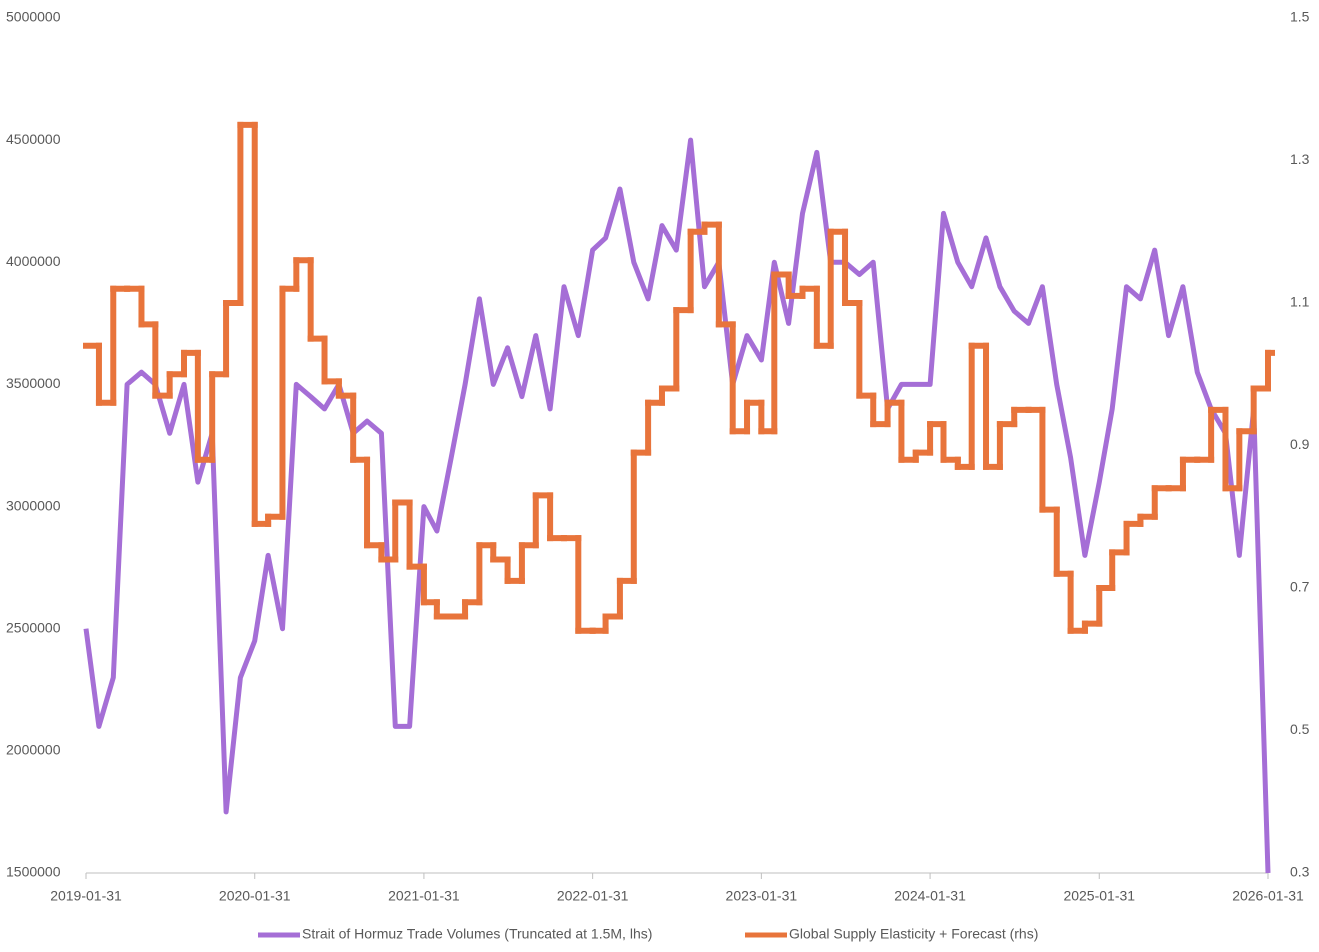 The image size is (1319, 952). What do you see at coordinates (33, 383) in the screenshot?
I see `y-tick-label: 3500000` at bounding box center [33, 383].